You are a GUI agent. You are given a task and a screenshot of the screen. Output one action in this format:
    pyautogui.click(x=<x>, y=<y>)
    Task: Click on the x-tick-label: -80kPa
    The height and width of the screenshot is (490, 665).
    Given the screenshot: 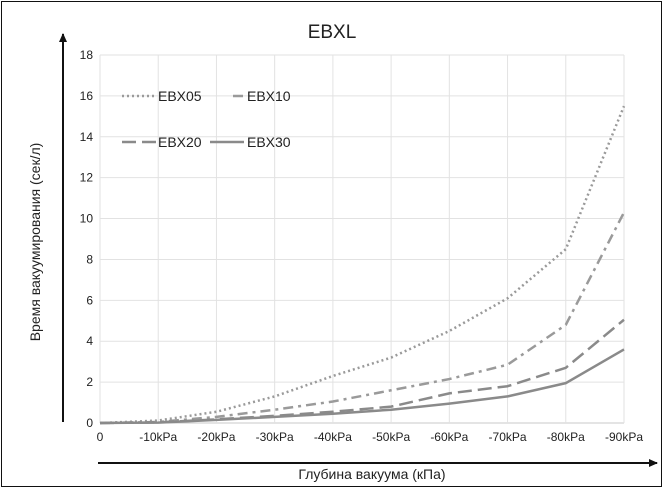 What is the action you would take?
    pyautogui.click(x=566, y=437)
    